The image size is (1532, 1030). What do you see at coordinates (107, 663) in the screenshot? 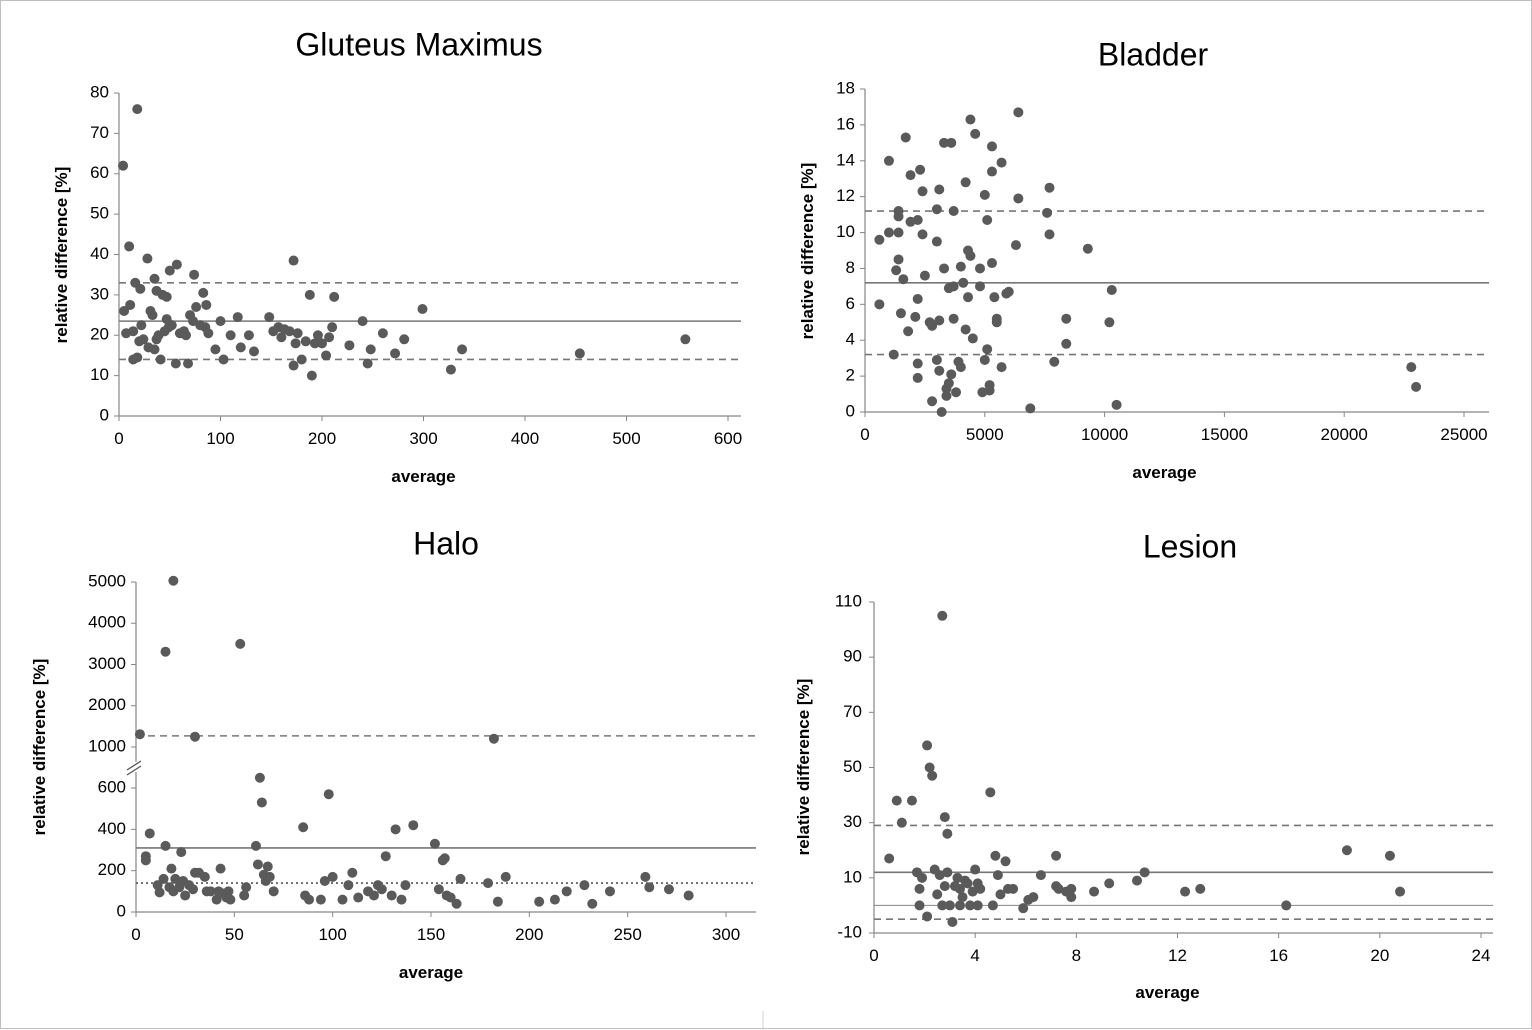
I see `y-tick-label: 3000` at bounding box center [107, 663].